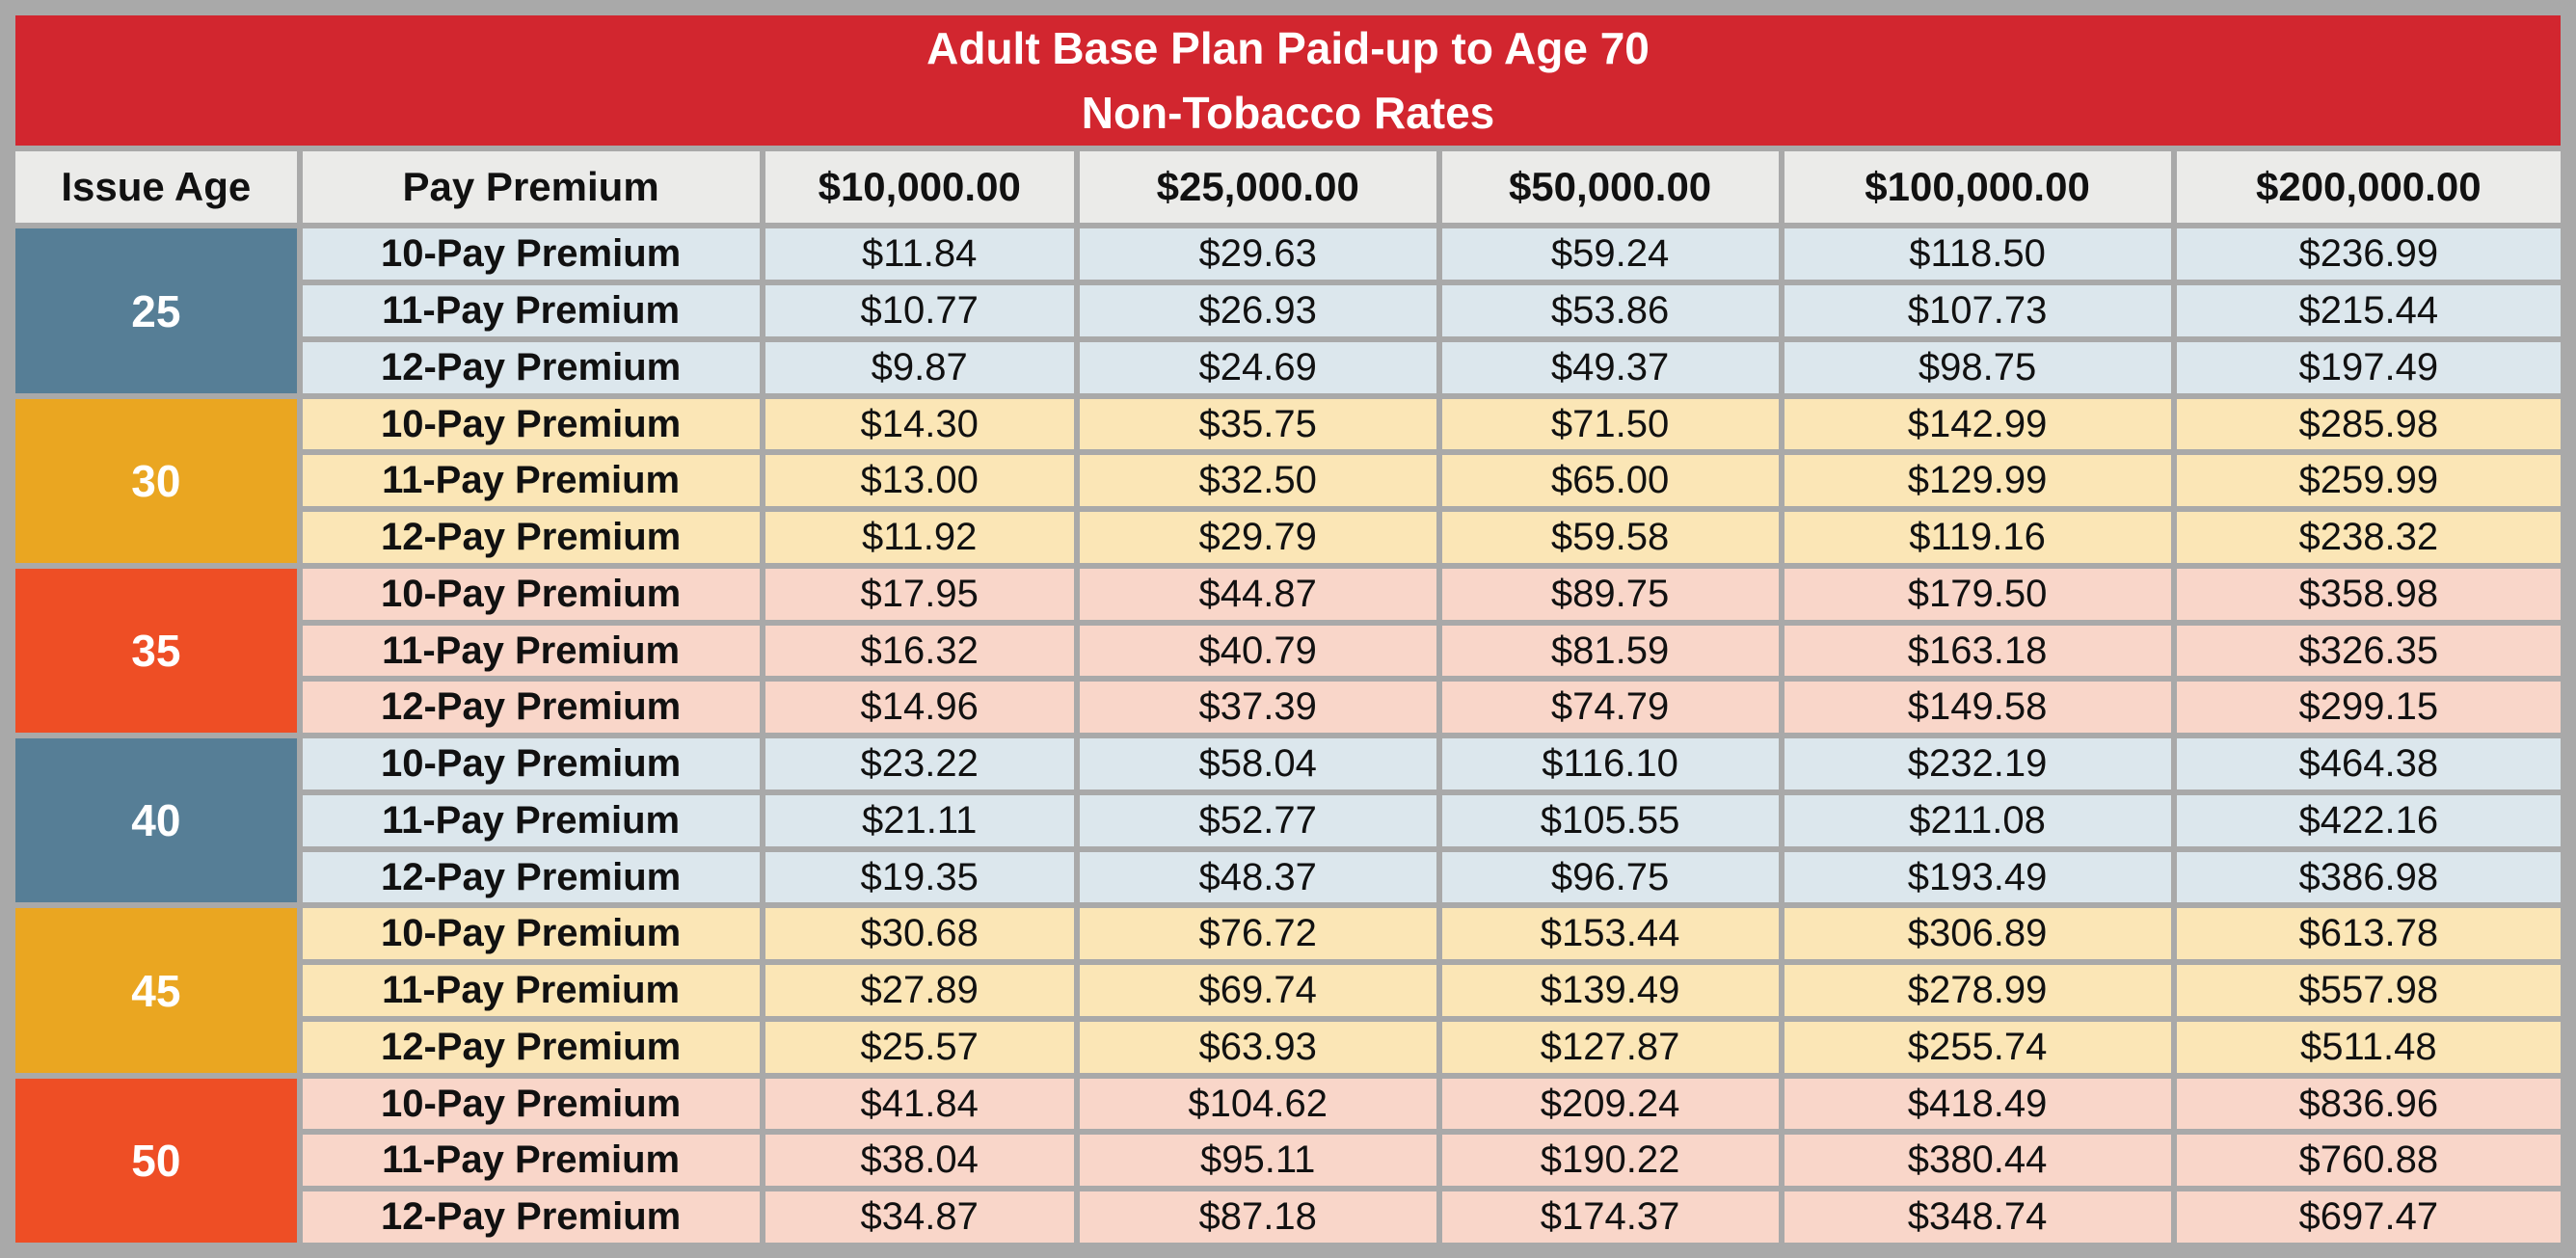  Describe the element at coordinates (1610, 594) in the screenshot. I see `premium-value: $89.75` at that location.